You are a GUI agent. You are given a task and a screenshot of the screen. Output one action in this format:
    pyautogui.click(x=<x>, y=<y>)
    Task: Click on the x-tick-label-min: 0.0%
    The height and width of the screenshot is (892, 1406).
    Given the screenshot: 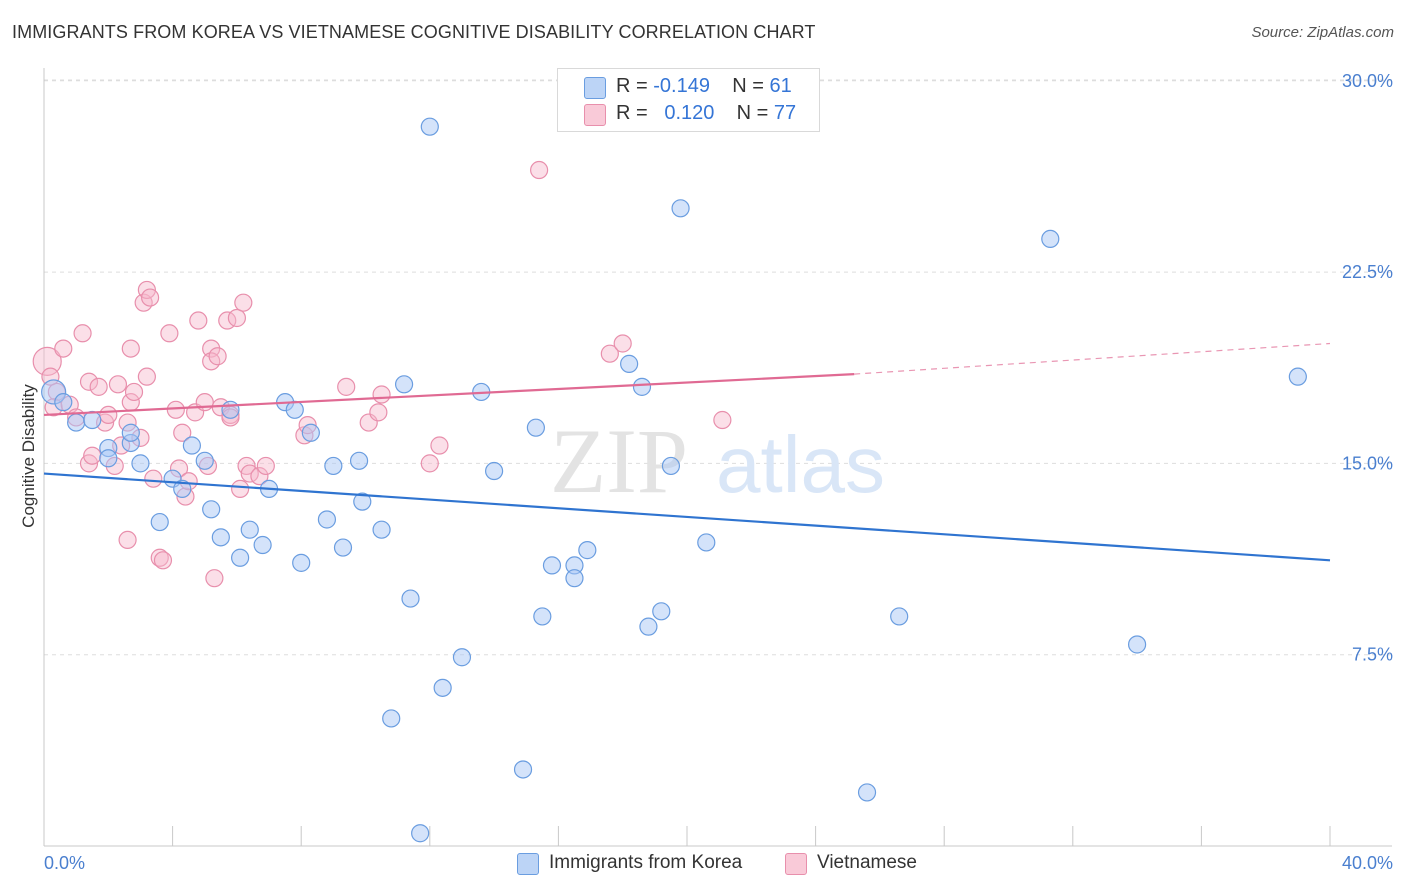 What is the action you would take?
    pyautogui.click(x=64, y=863)
    